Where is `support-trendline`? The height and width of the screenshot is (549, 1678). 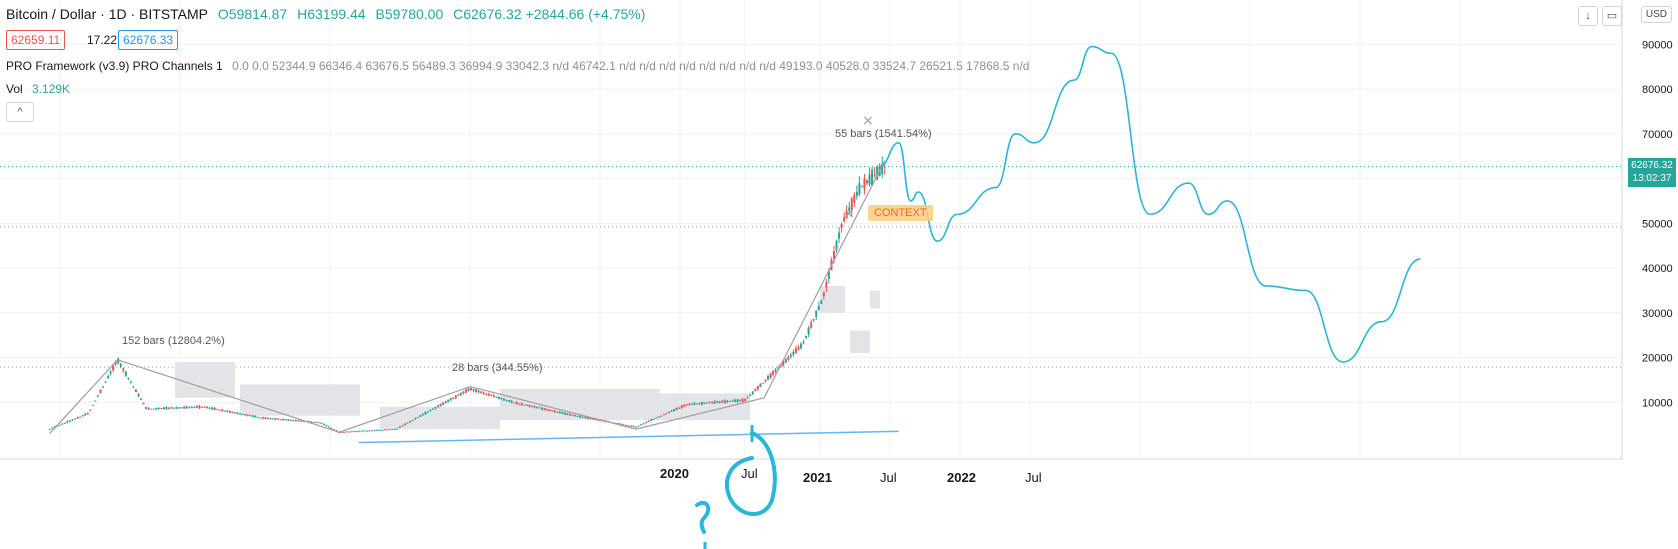 support-trendline is located at coordinates (628, 437).